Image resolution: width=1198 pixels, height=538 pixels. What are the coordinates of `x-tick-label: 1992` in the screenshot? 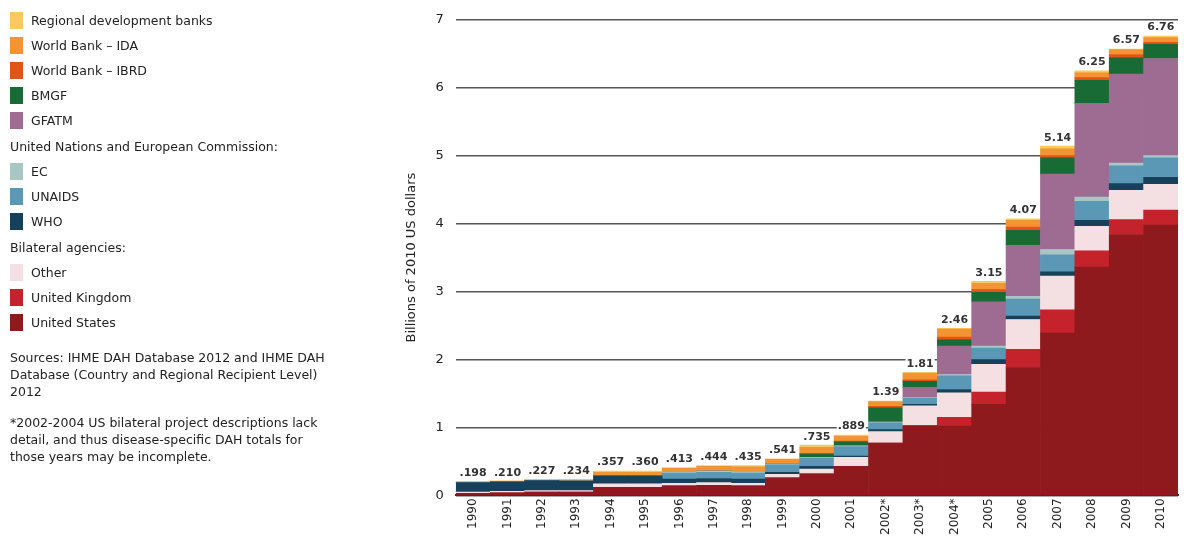 It's located at (540, 514).